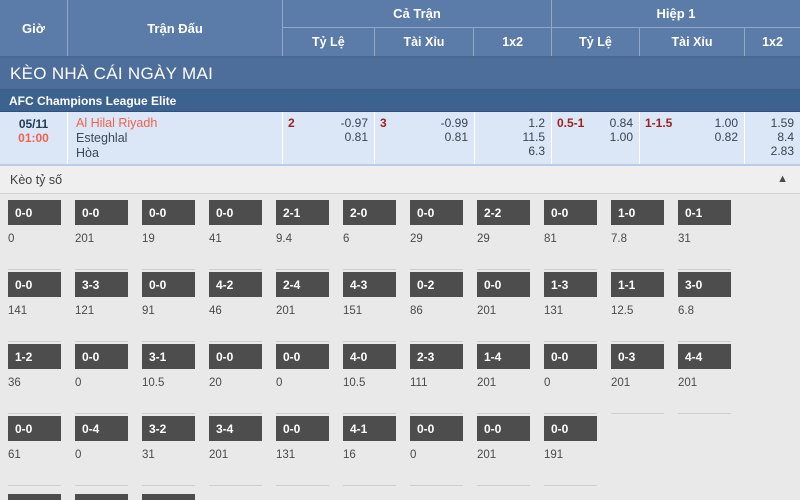 This screenshot has width=800, height=500. I want to click on correct-score-header: Kèo tỷ số ▲, so click(400, 180).